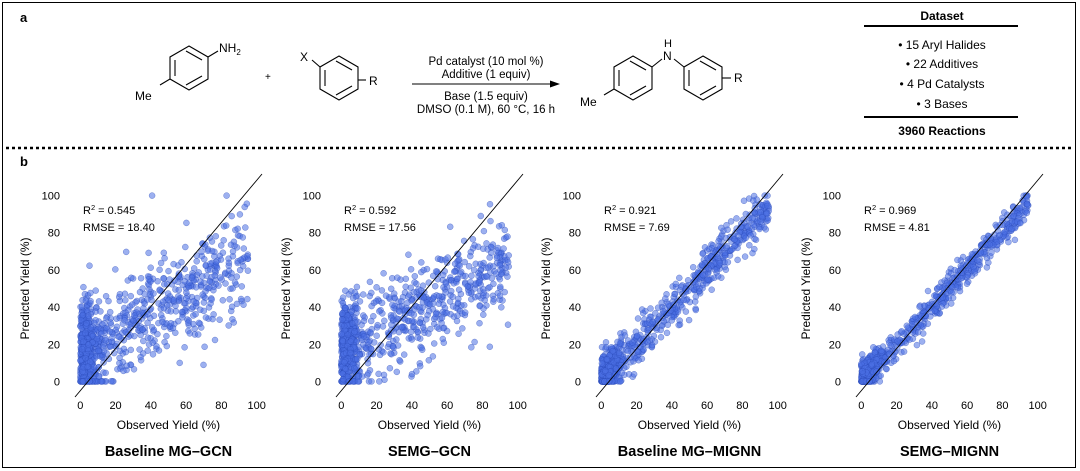 This screenshot has width=1080, height=471. Describe the element at coordinates (949, 452) in the screenshot. I see `chart-title: SEMG–MIGNN` at that location.